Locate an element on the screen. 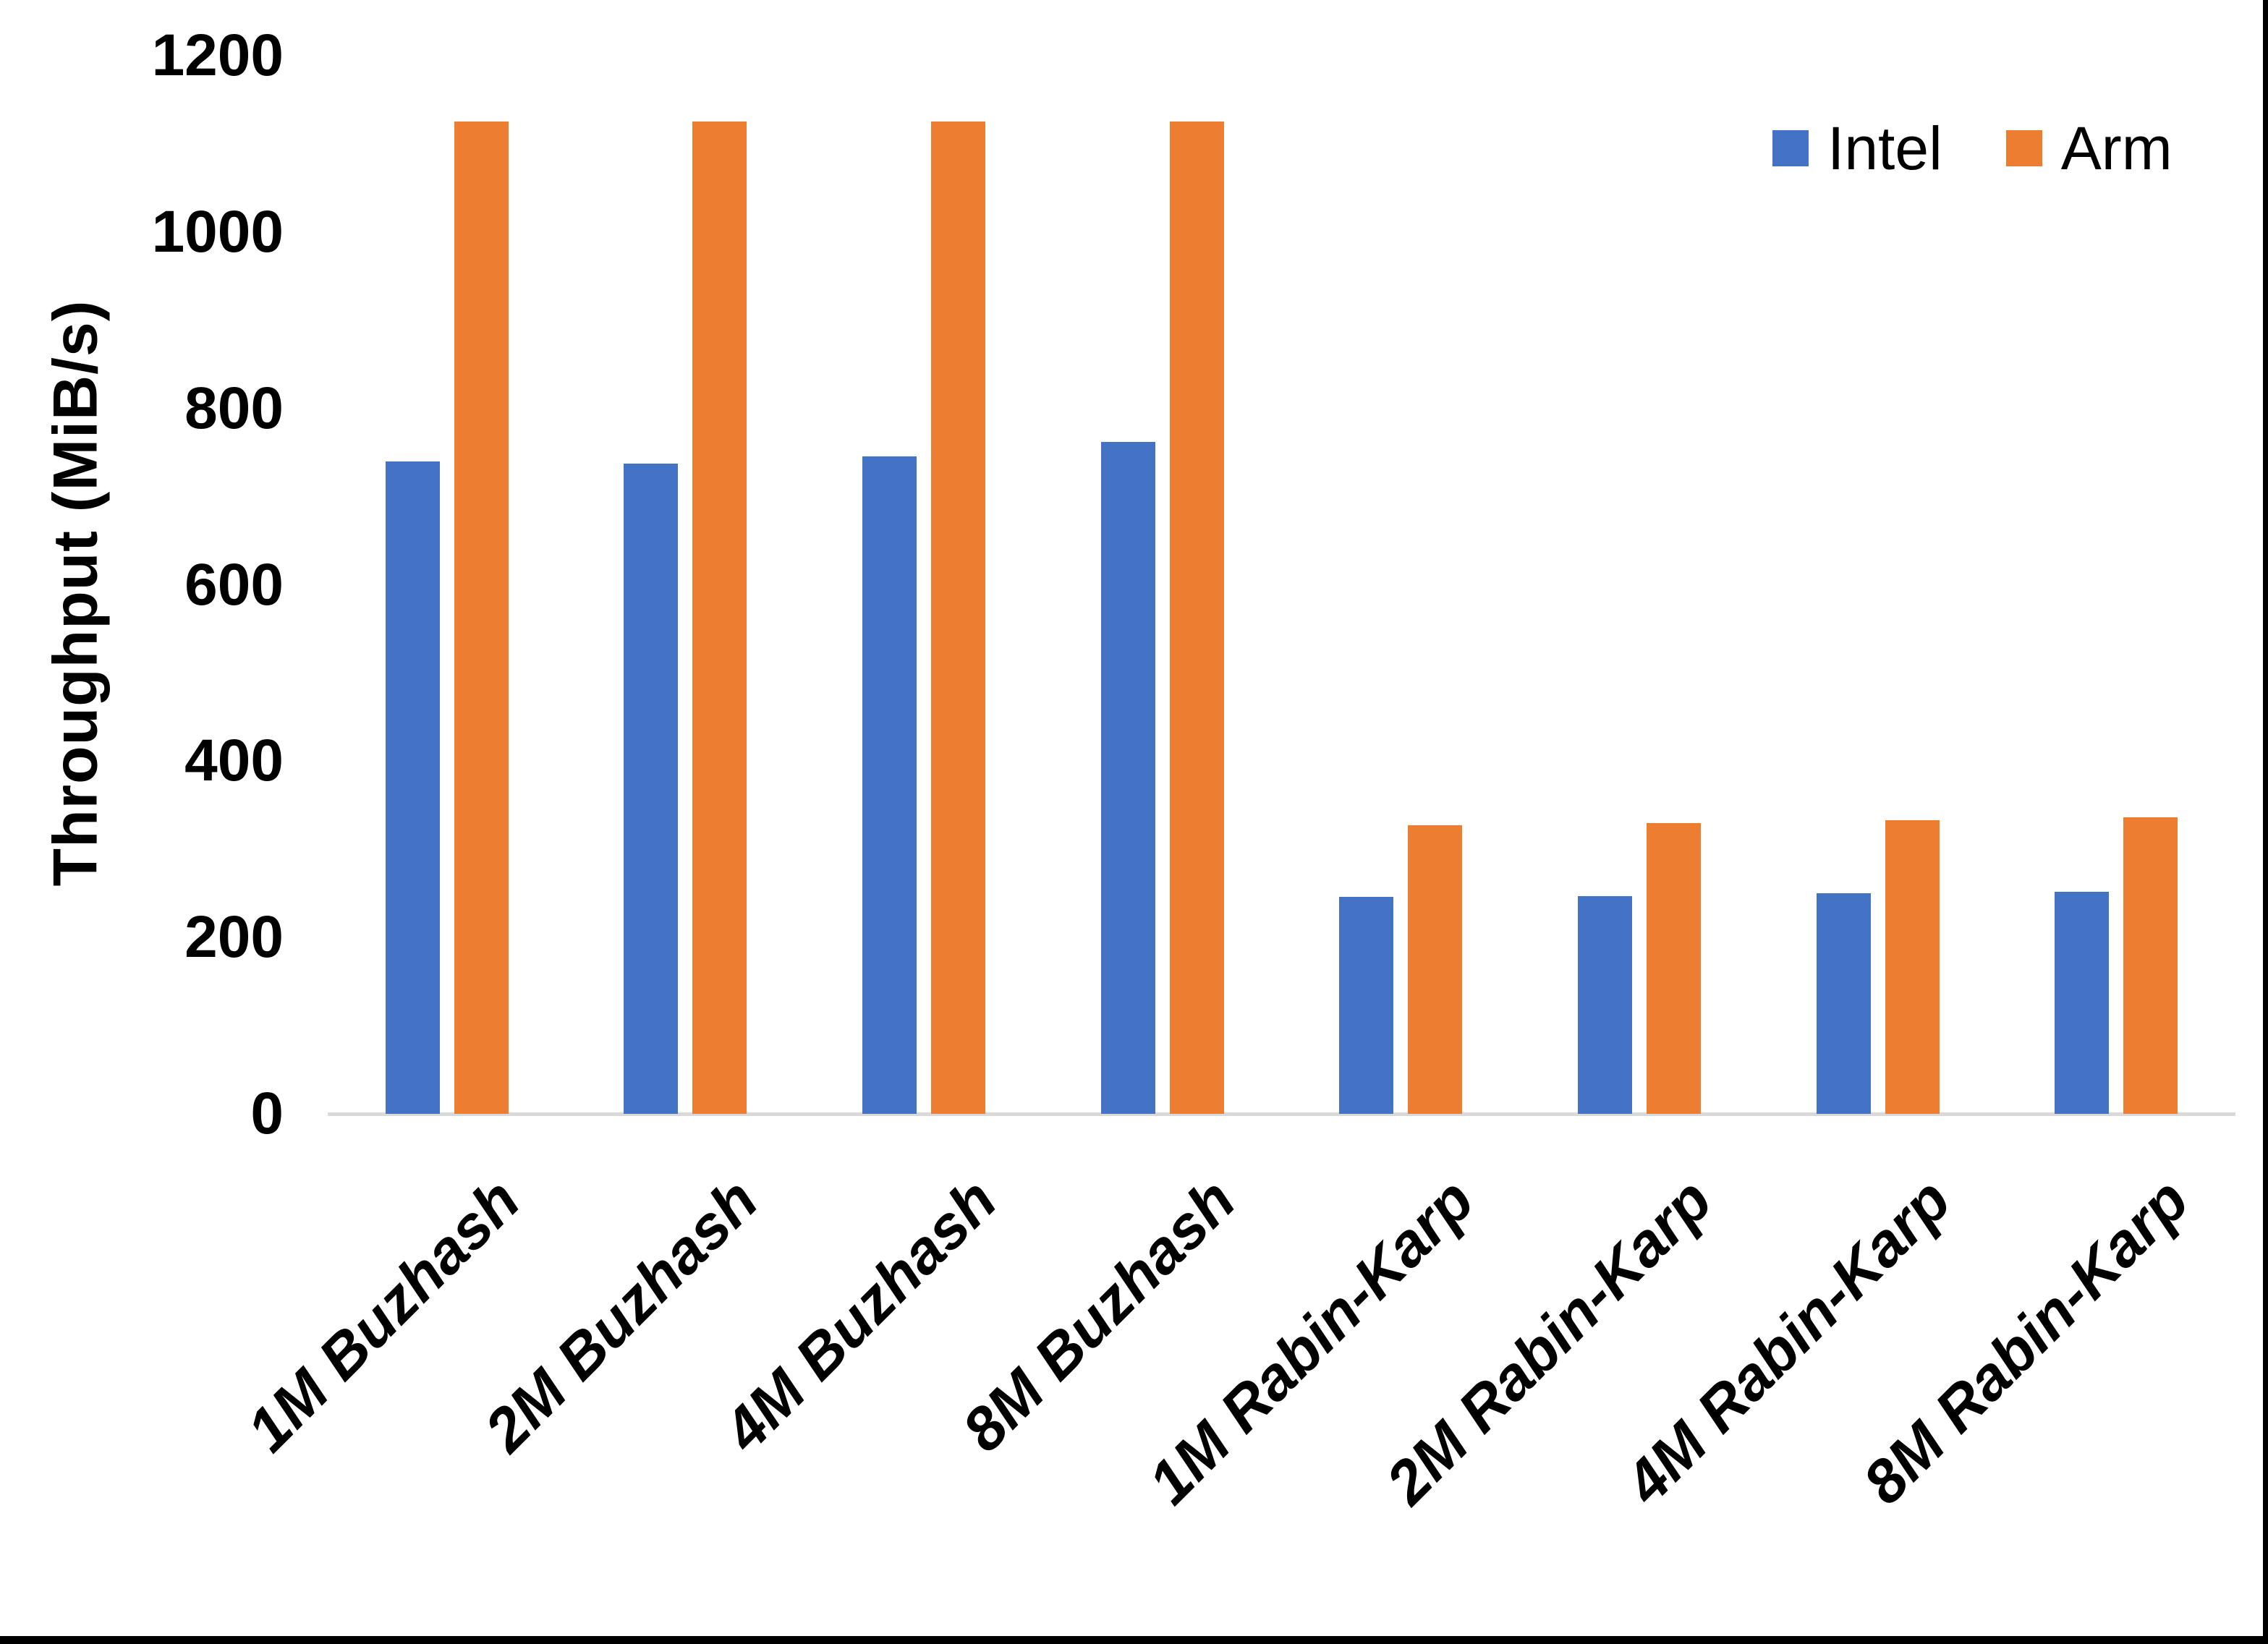  legend-item-intel: Intel is located at coordinates (1857, 148).